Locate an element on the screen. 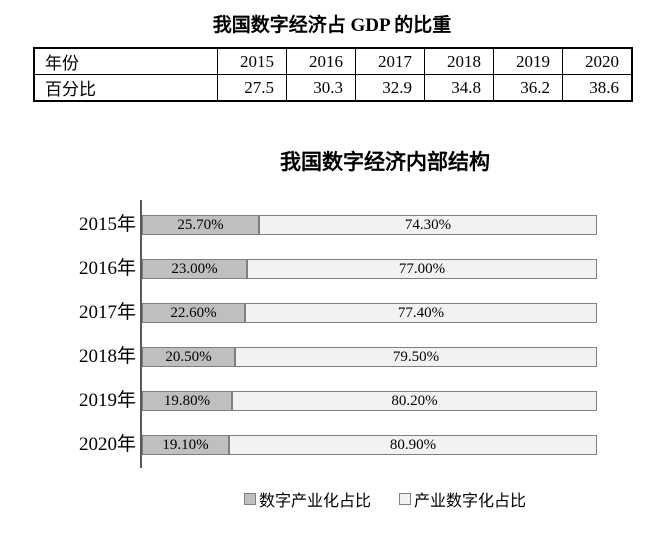 Image resolution: width=664 pixels, height=535 pixels. bar-segment-digital-industrialization: 25.70% is located at coordinates (200, 225).